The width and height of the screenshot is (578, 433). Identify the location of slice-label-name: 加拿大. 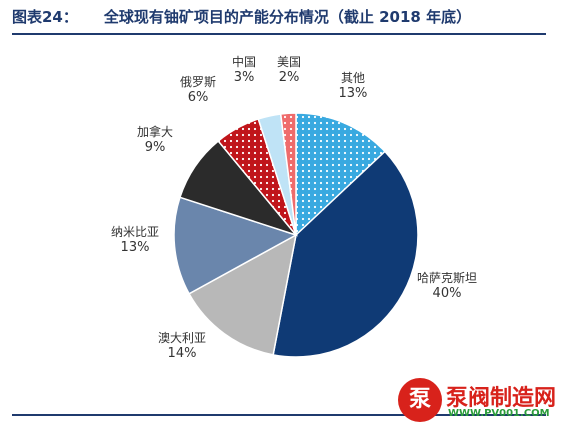
(155, 132).